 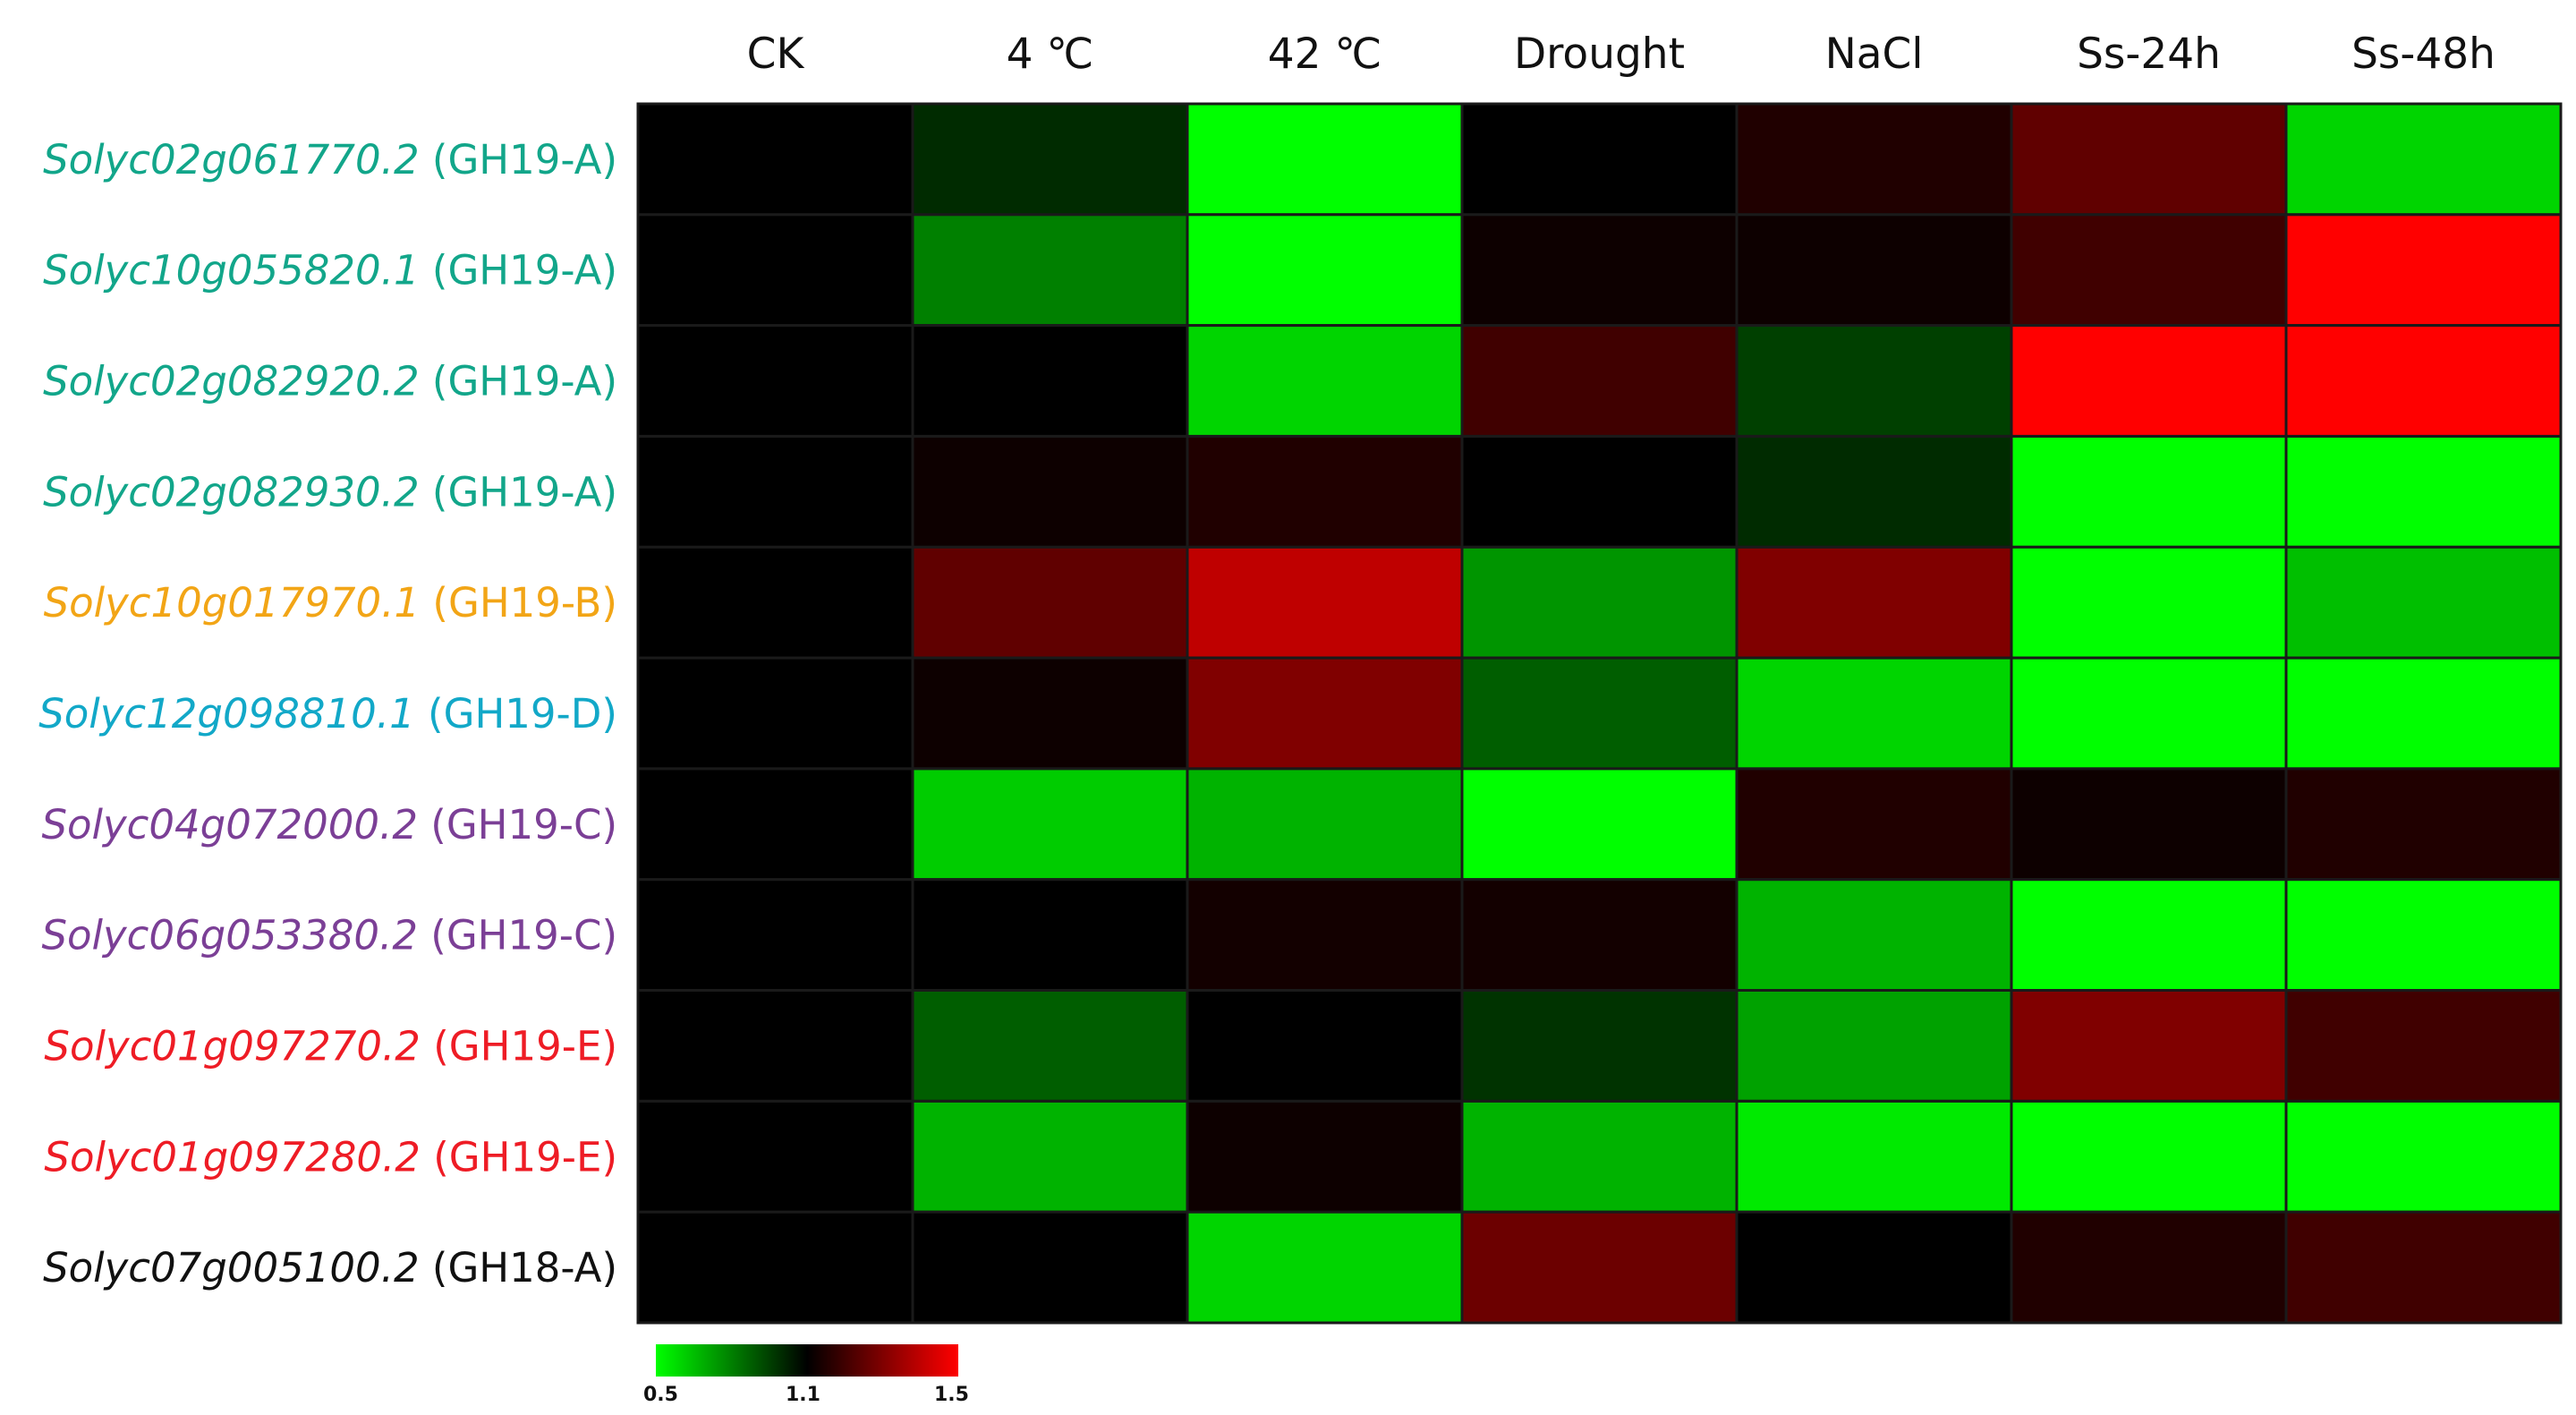 I want to click on row-label: Solyc07g005100.2 (GH18-A), so click(x=330, y=1267).